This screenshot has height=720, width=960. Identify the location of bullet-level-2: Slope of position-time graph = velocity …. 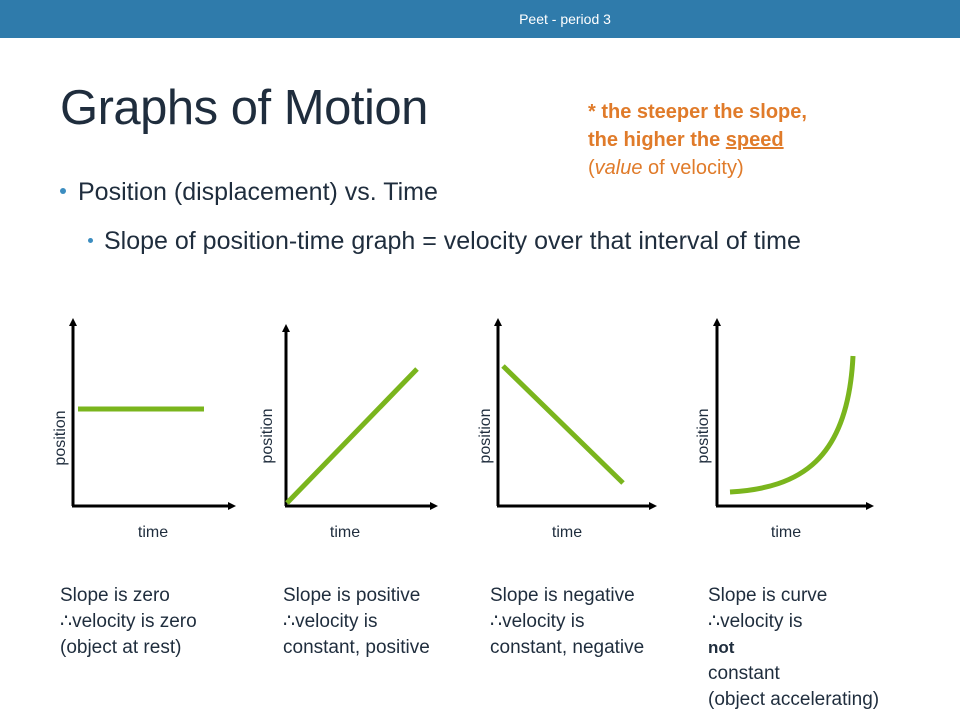
(452, 241).